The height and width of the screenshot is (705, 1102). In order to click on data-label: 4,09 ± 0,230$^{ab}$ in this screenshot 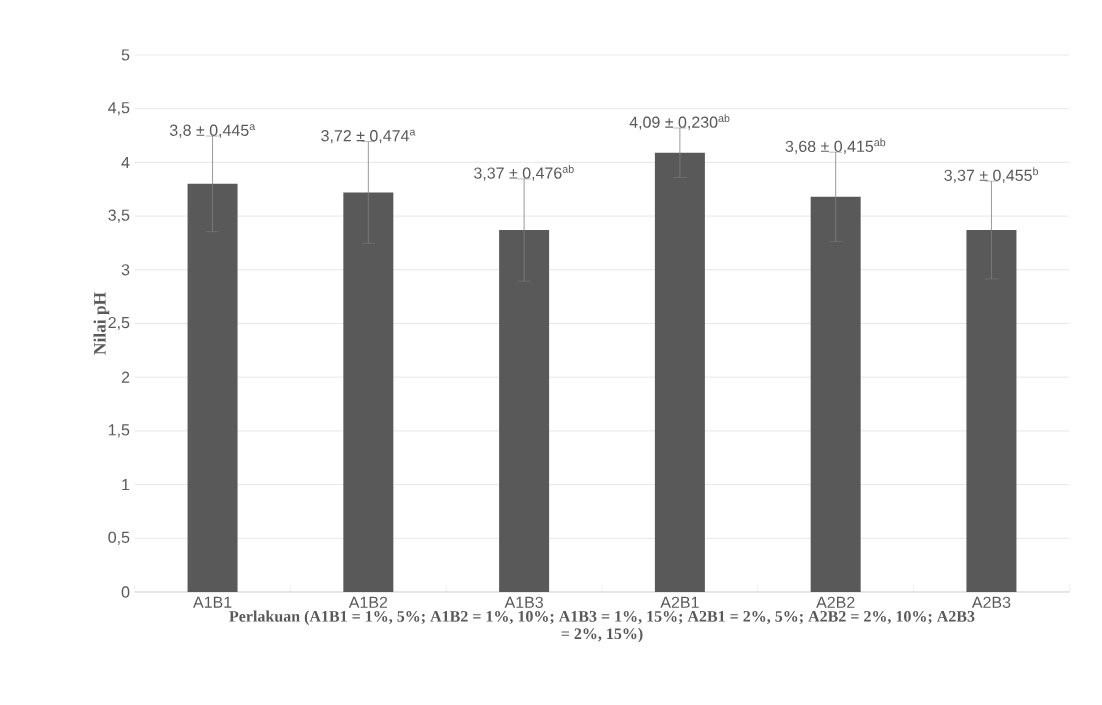, I will do `click(679, 122)`.